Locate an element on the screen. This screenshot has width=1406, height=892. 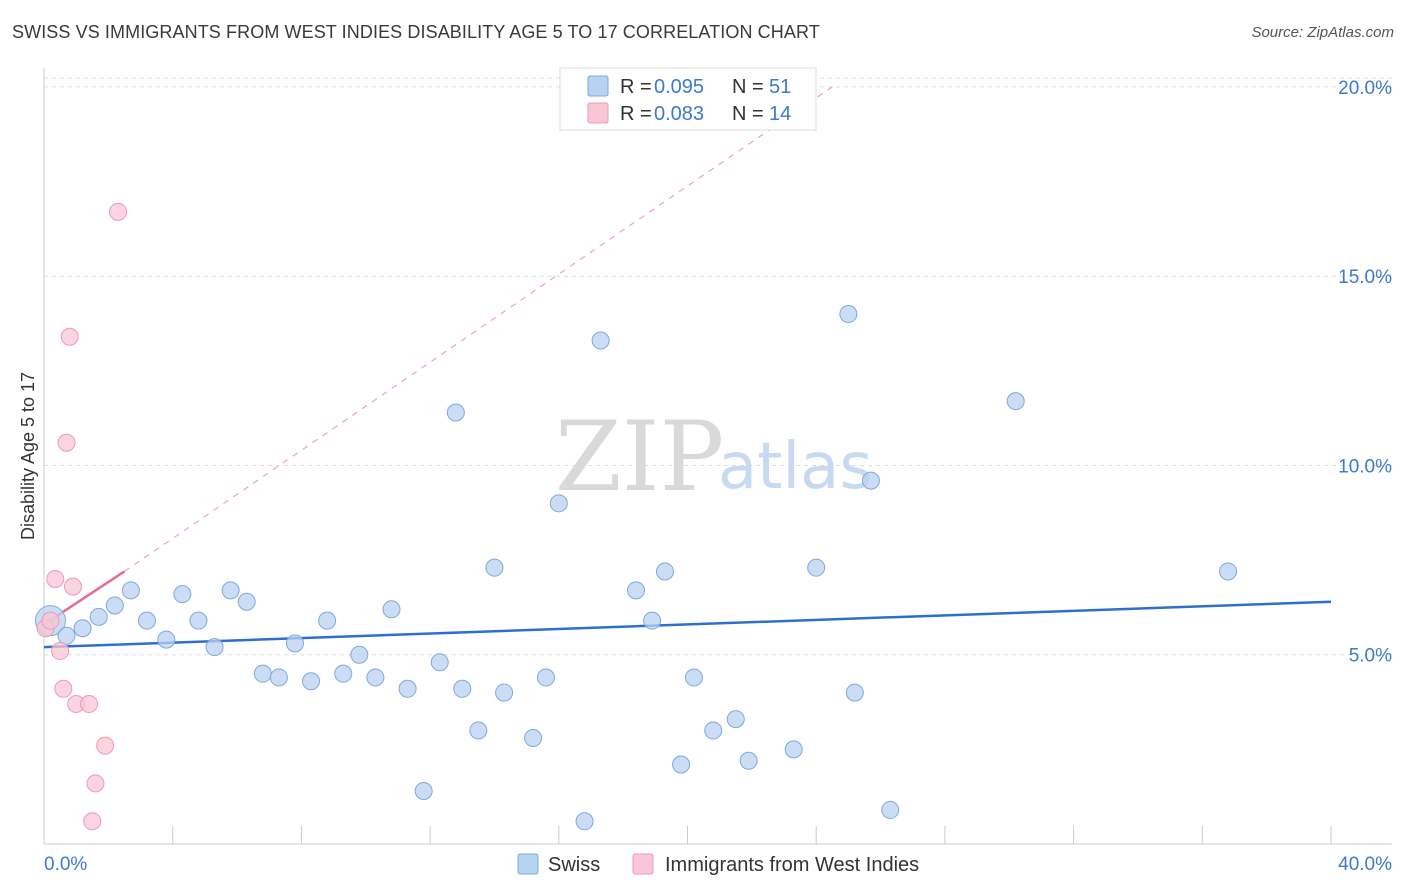
legend-n-label-west-indies: N = is located at coordinates (748, 114).